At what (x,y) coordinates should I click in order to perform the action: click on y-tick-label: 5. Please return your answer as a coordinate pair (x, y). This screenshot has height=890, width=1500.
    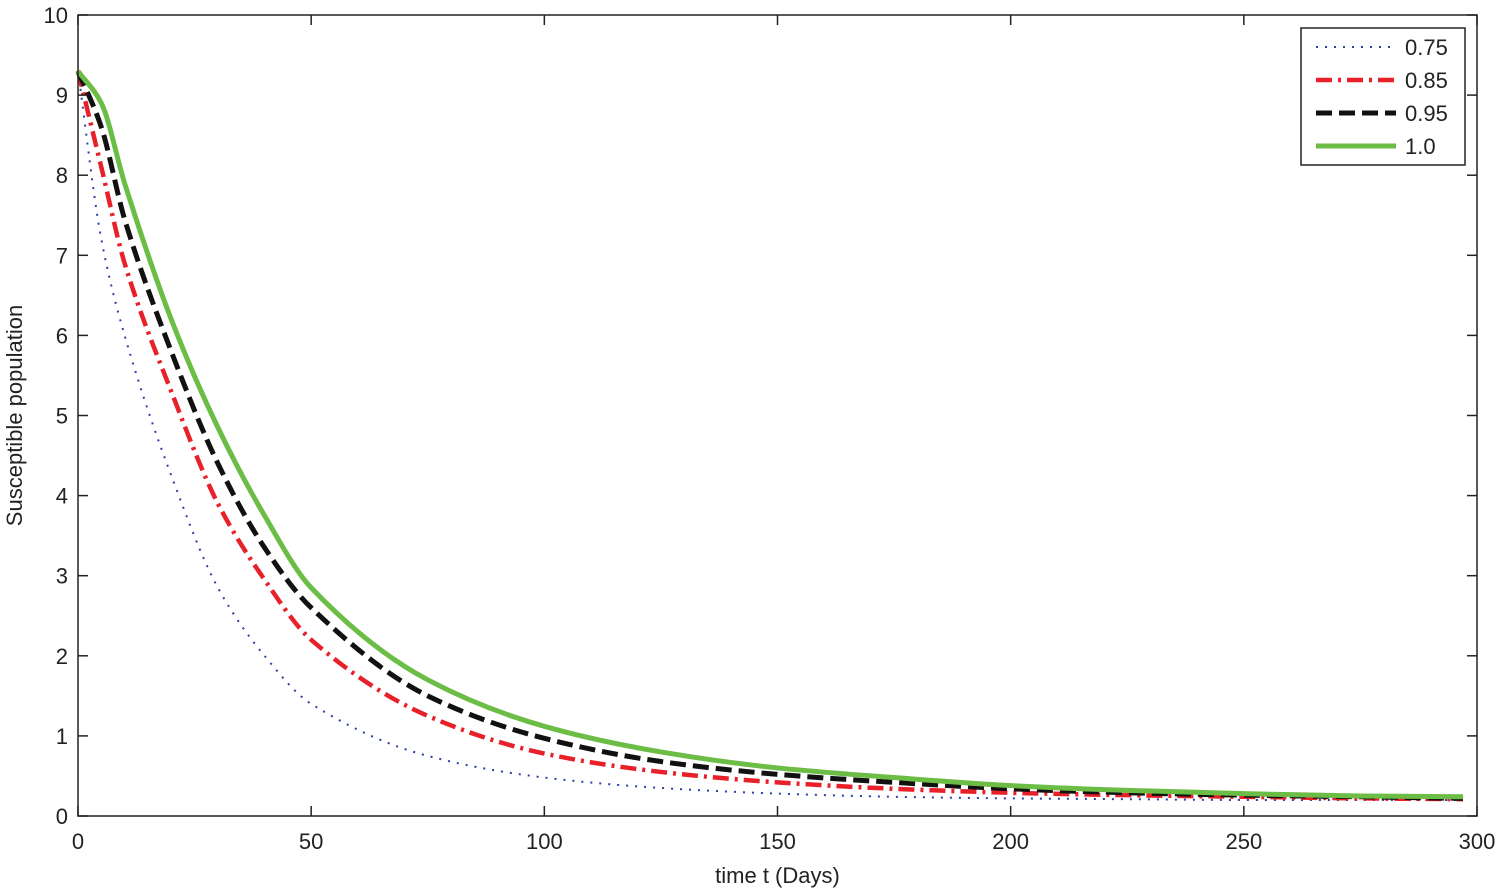
    Looking at the image, I should click on (62, 416).